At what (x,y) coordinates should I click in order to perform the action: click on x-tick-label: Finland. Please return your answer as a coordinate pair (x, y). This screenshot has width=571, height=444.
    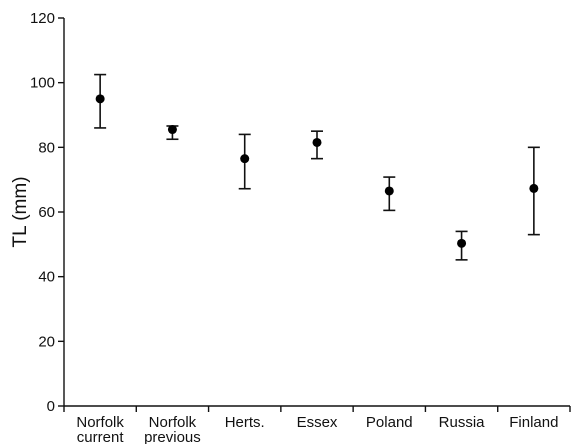
    Looking at the image, I should click on (533, 422).